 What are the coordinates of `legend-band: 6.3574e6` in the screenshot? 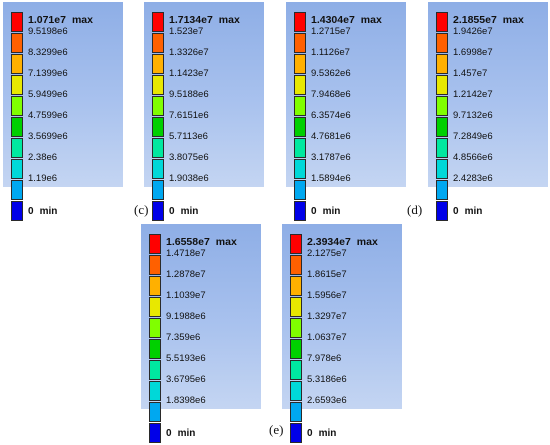 It's located at (350, 124).